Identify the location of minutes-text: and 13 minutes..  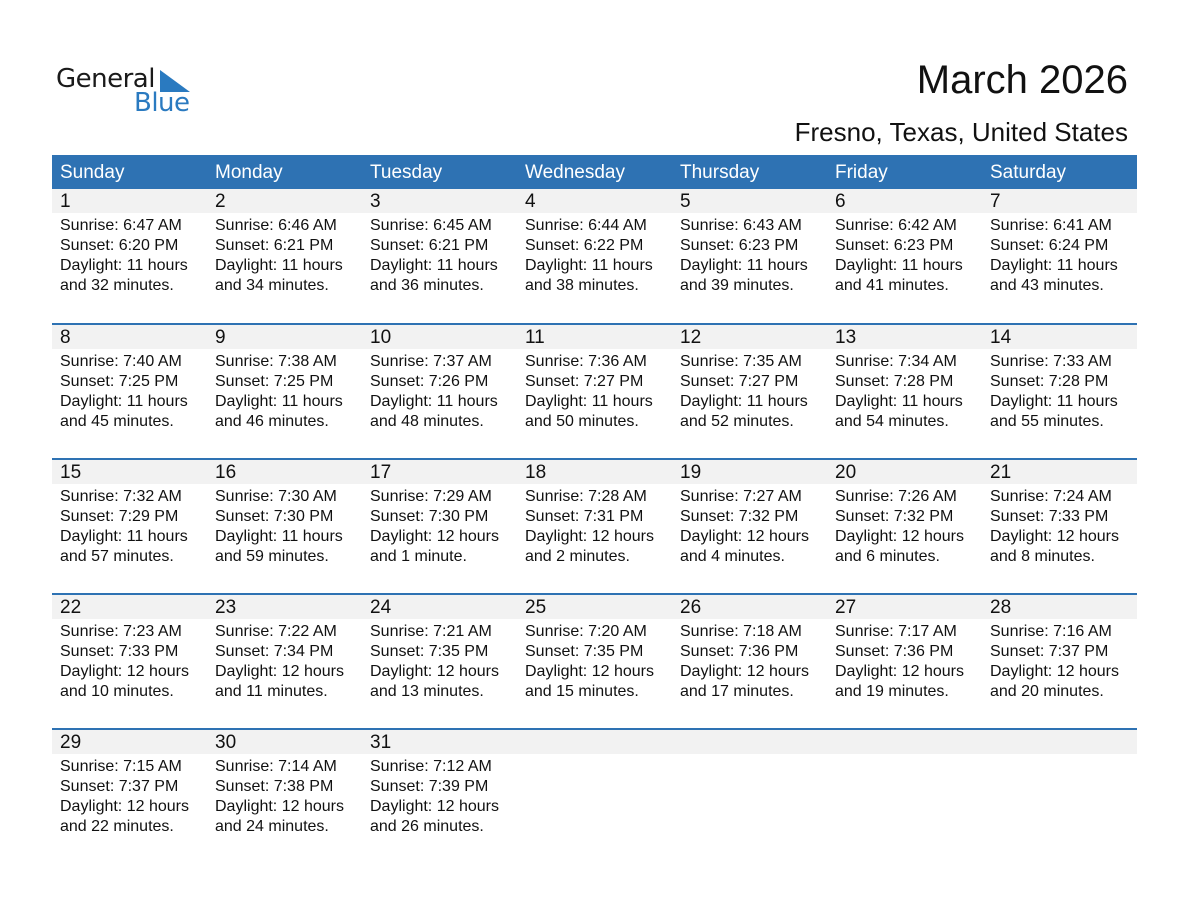
(427, 691).